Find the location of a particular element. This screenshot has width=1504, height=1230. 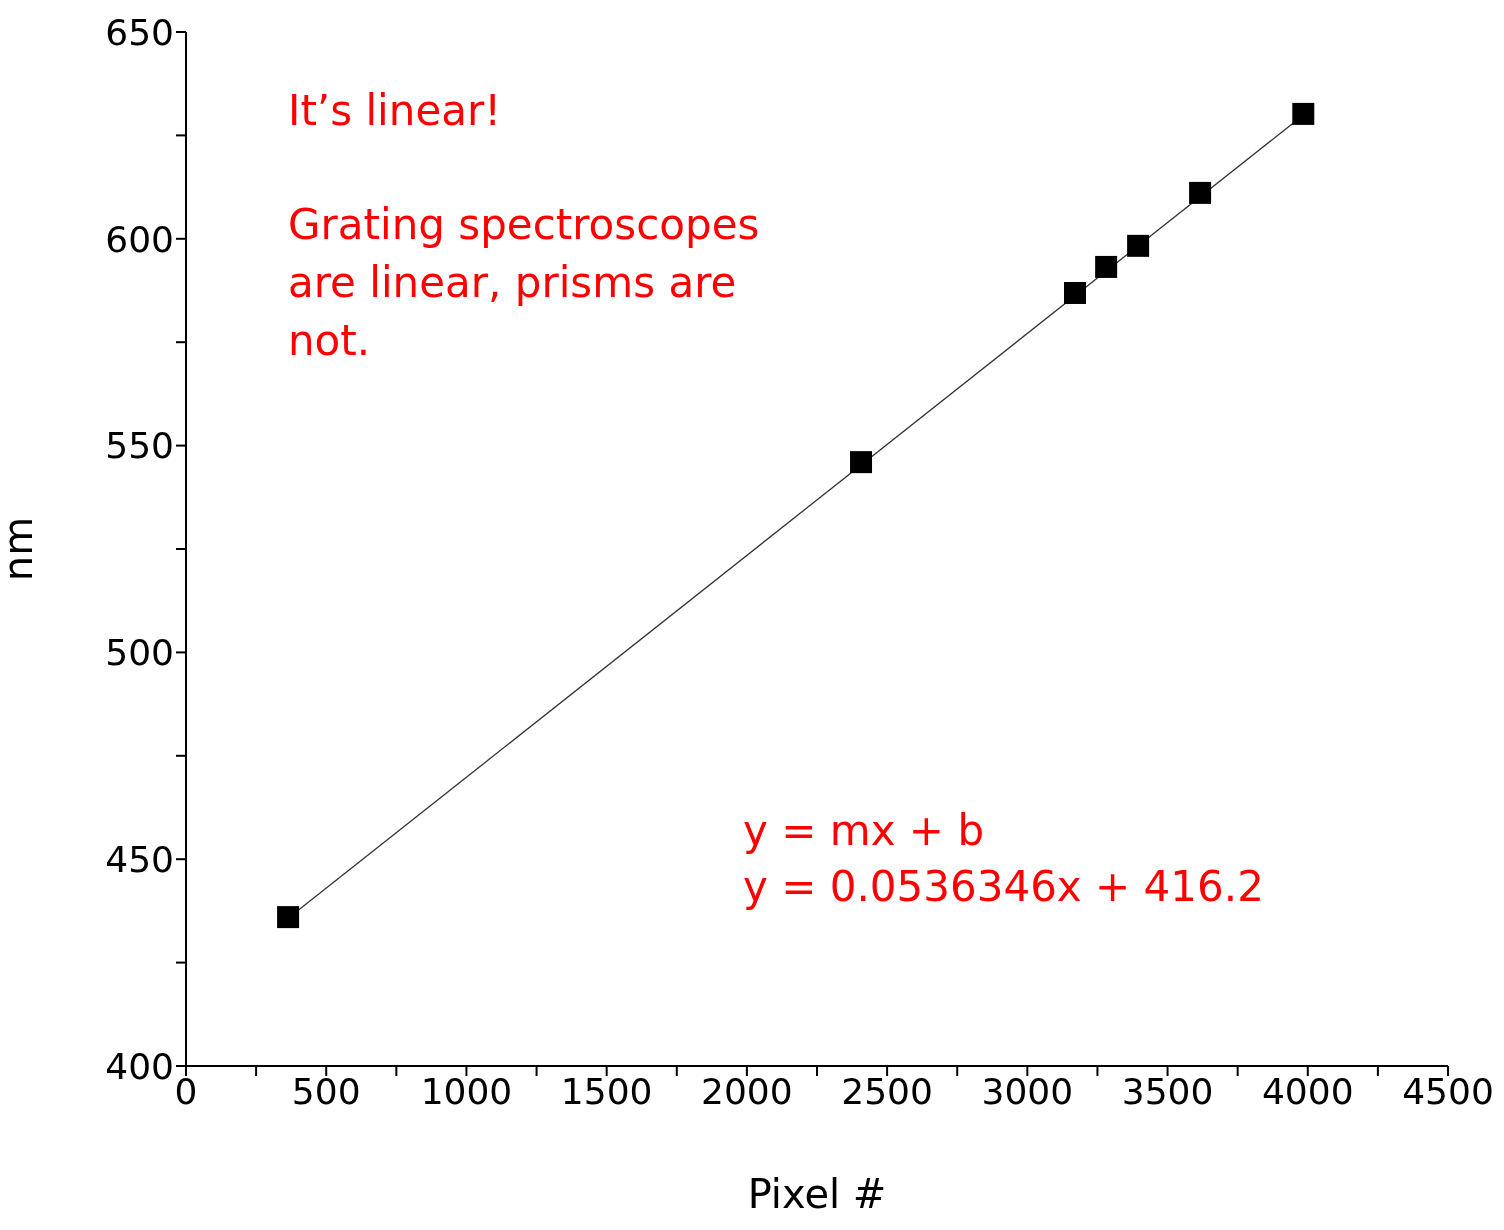

y-tick-label: 650 is located at coordinates (139, 32).